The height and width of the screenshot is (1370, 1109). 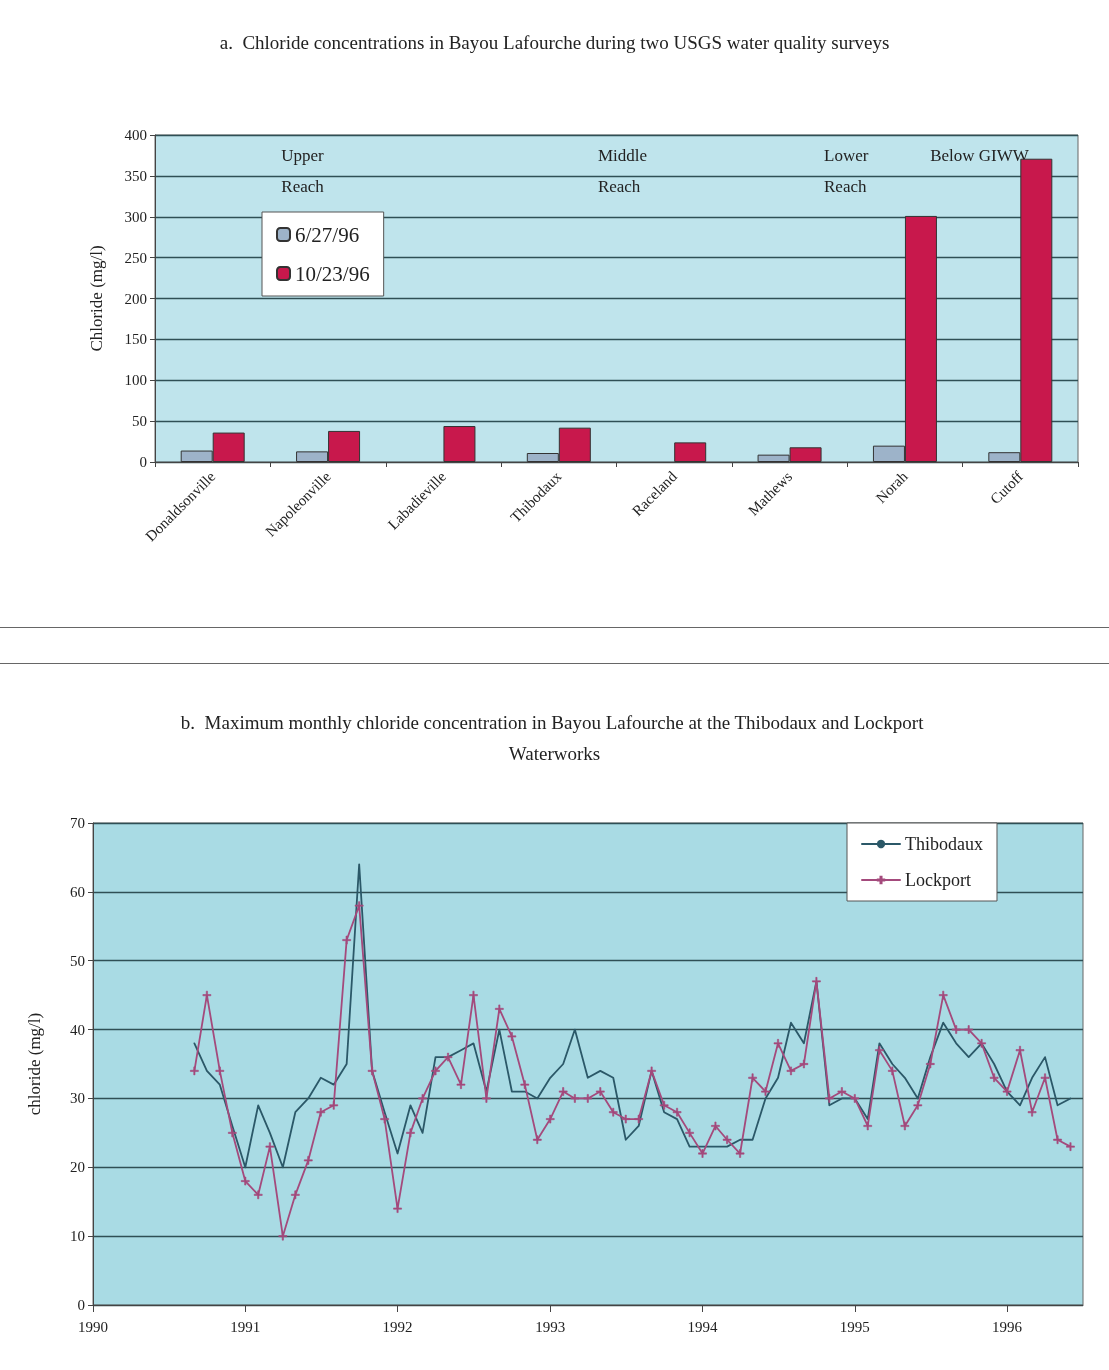 I want to click on y-tick-label: 40, so click(x=77, y=1029).